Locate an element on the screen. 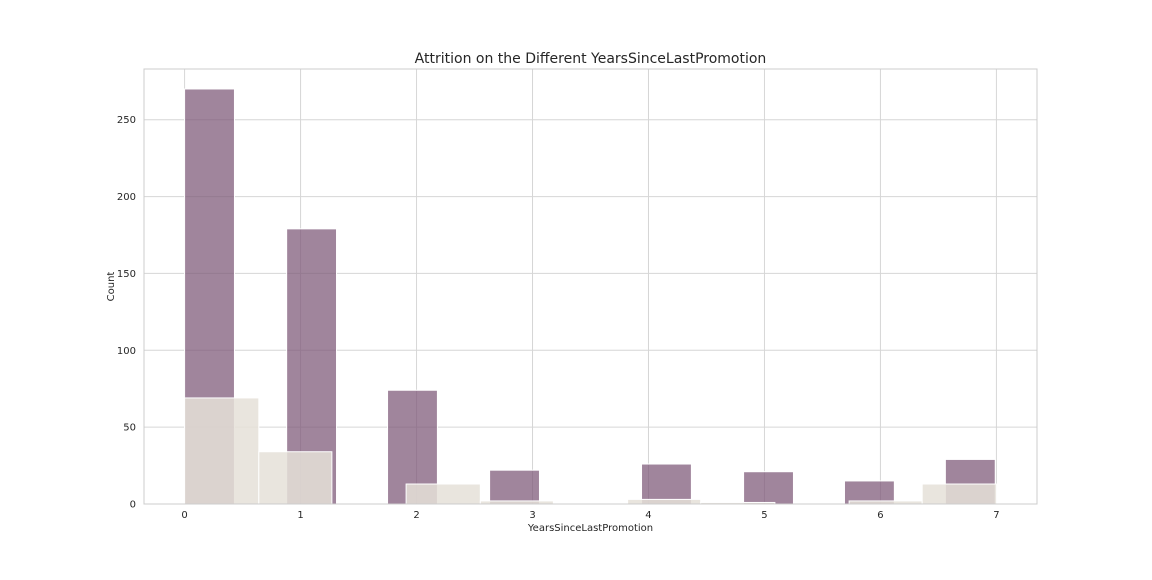 This screenshot has height=580, width=1152. x-tick-label: 5 is located at coordinates (764, 515).